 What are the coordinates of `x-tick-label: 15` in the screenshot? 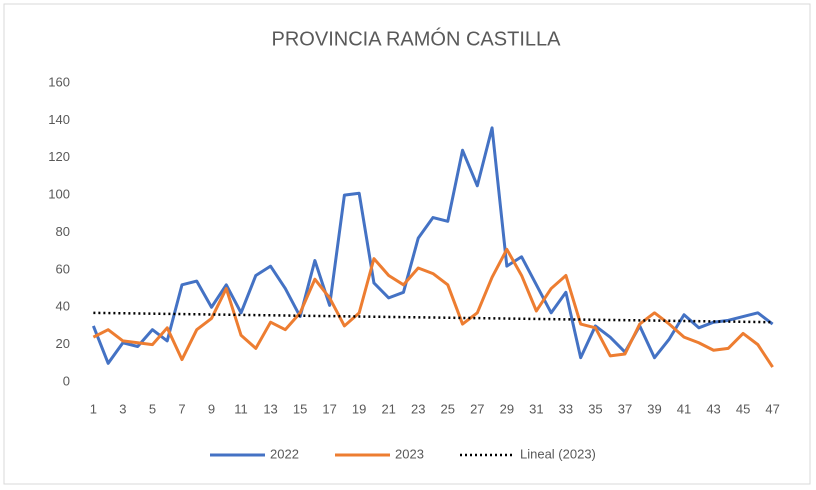 It's located at (300, 408).